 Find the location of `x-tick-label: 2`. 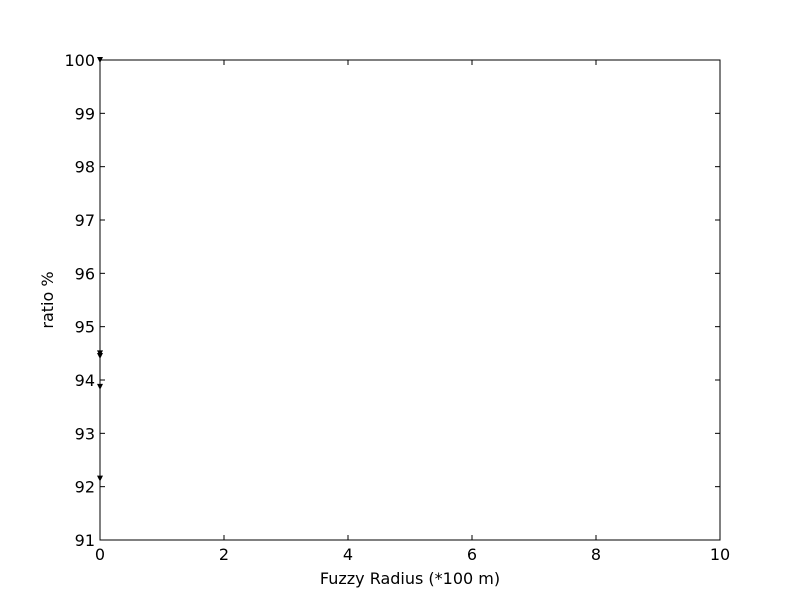

x-tick-label: 2 is located at coordinates (224, 554).